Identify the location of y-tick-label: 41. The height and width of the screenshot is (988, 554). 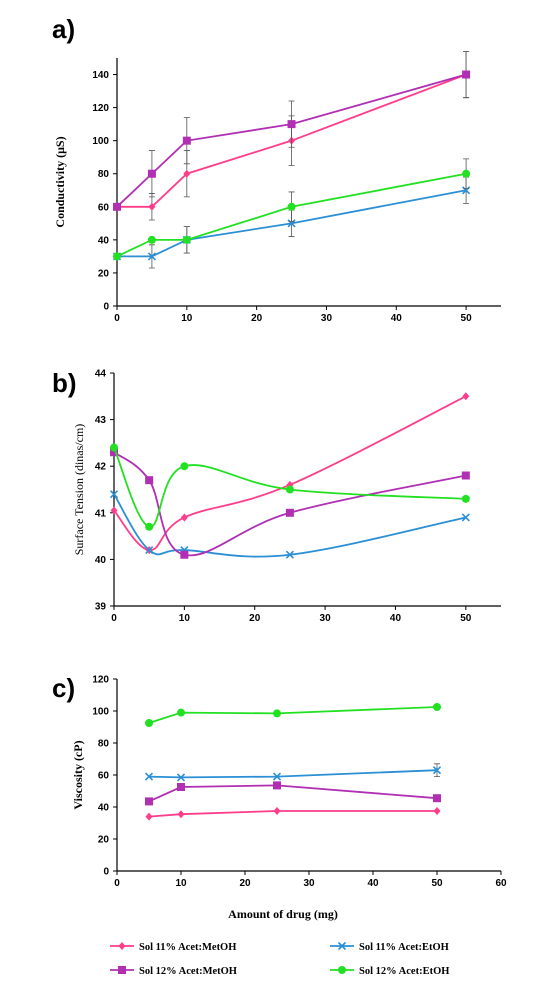
(101, 513).